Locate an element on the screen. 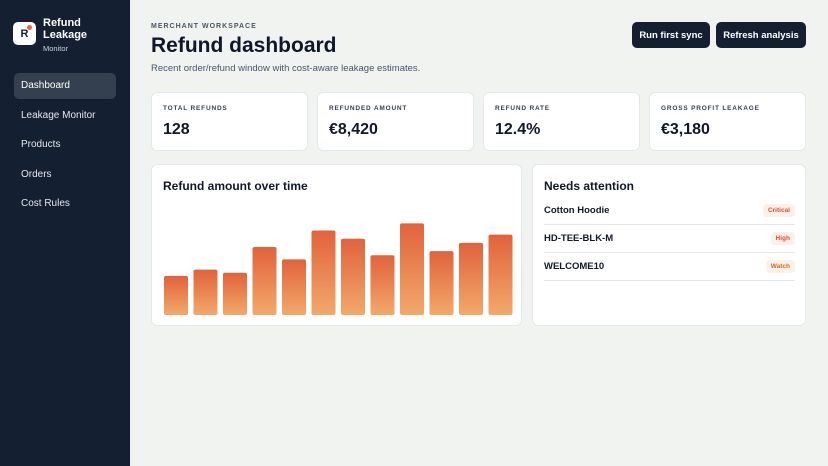  app-logo-icon: R is located at coordinates (24, 33).